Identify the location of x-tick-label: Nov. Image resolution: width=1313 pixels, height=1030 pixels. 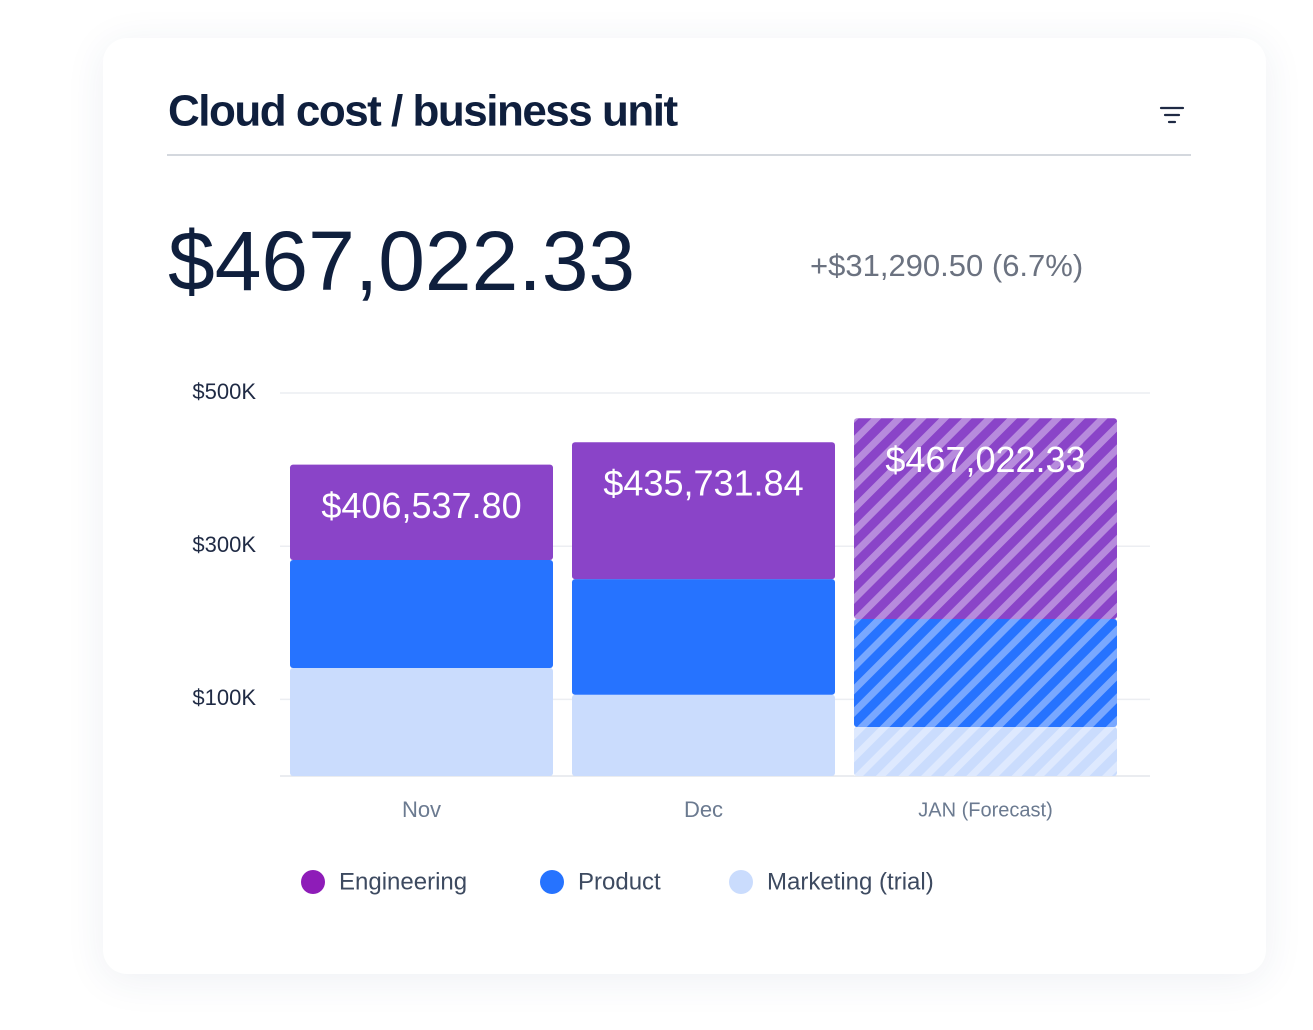
(421, 809).